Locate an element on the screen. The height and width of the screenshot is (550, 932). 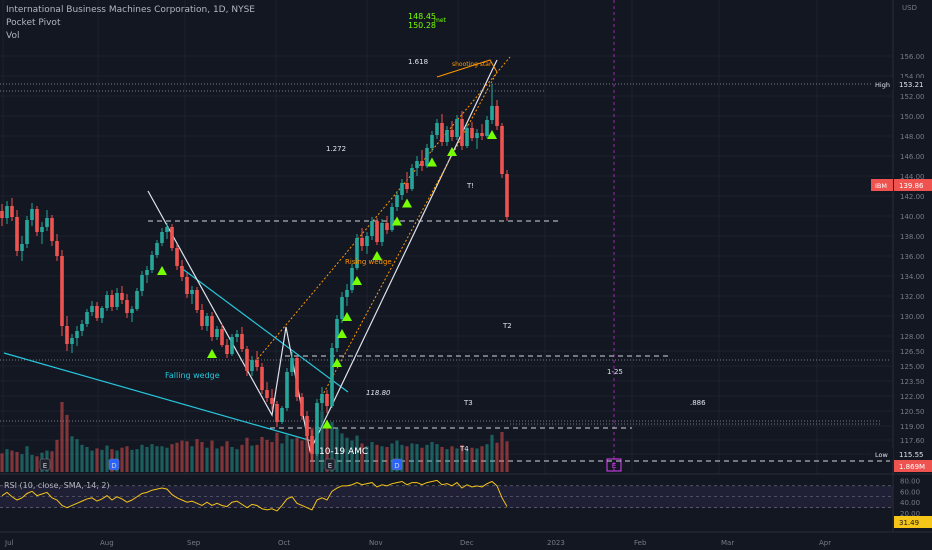
time-tick-label: Jul is located at coordinates (9, 543).